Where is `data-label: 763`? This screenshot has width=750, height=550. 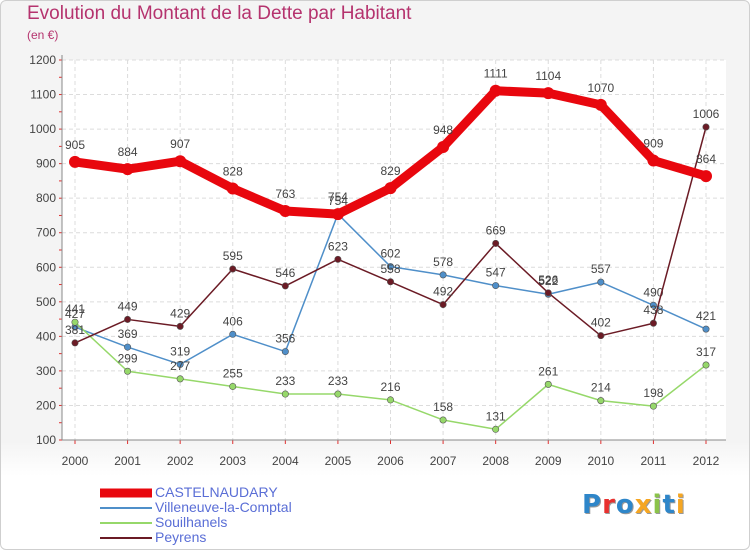 data-label: 763 is located at coordinates (285, 194).